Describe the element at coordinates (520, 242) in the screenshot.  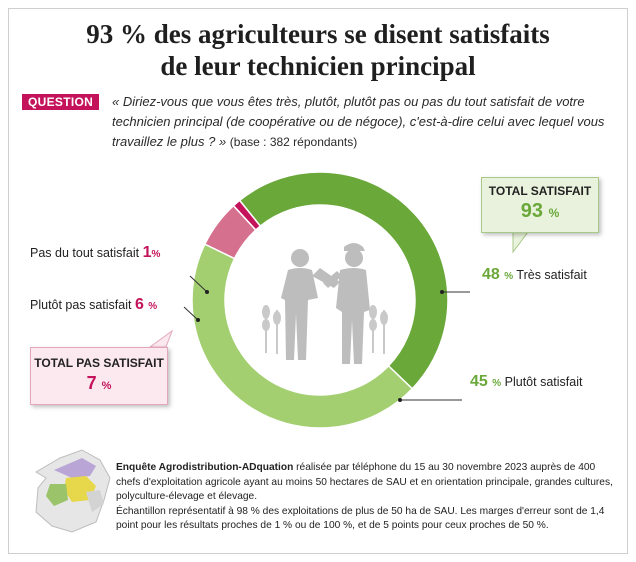
I see `callout-pointer-satisfait` at that location.